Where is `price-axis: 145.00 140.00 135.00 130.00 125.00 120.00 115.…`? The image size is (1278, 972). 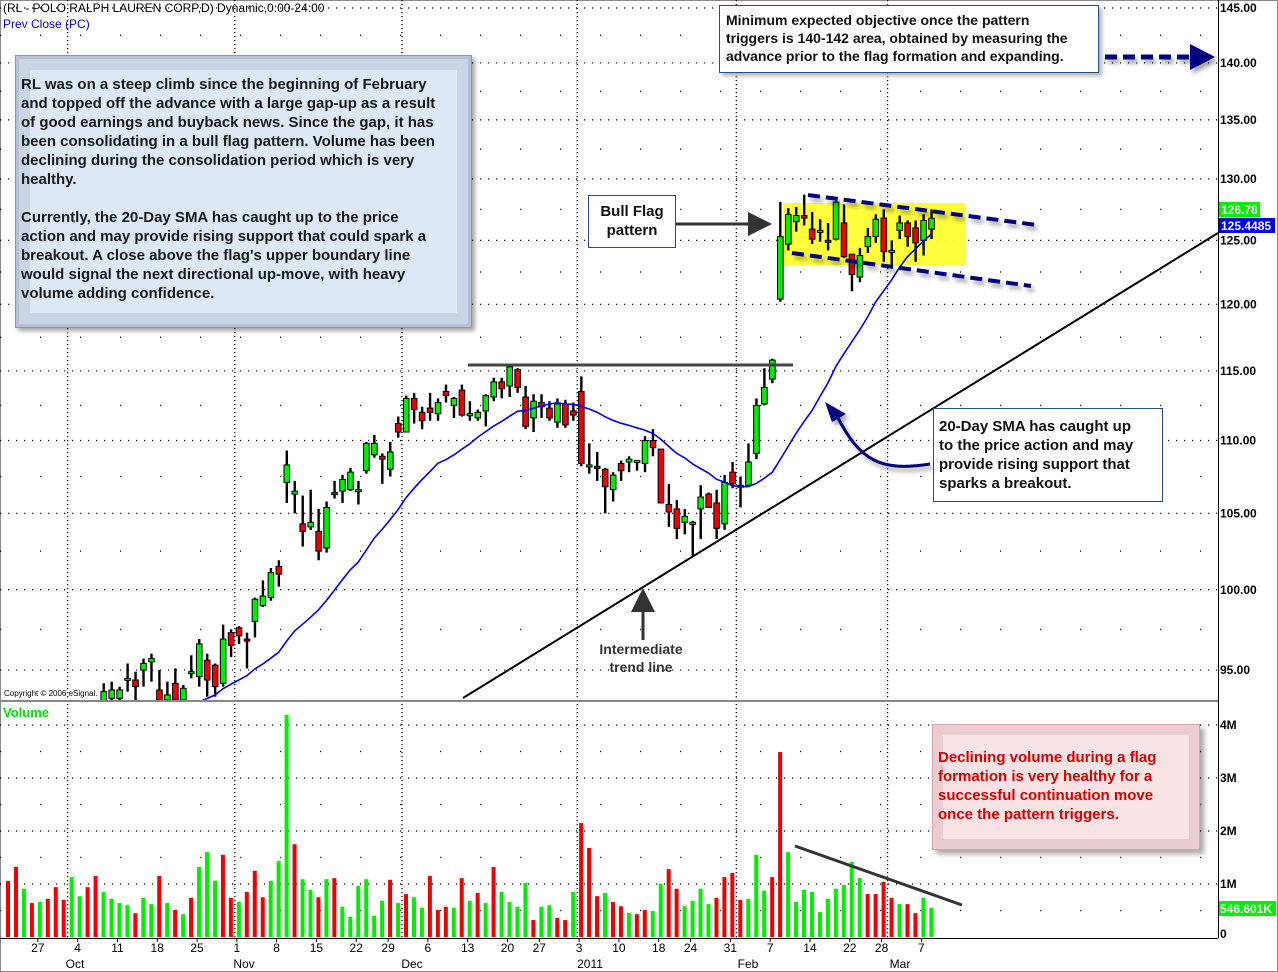
price-axis: 145.00 140.00 135.00 130.00 125.00 120.00 115.… is located at coordinates (1238, 339).